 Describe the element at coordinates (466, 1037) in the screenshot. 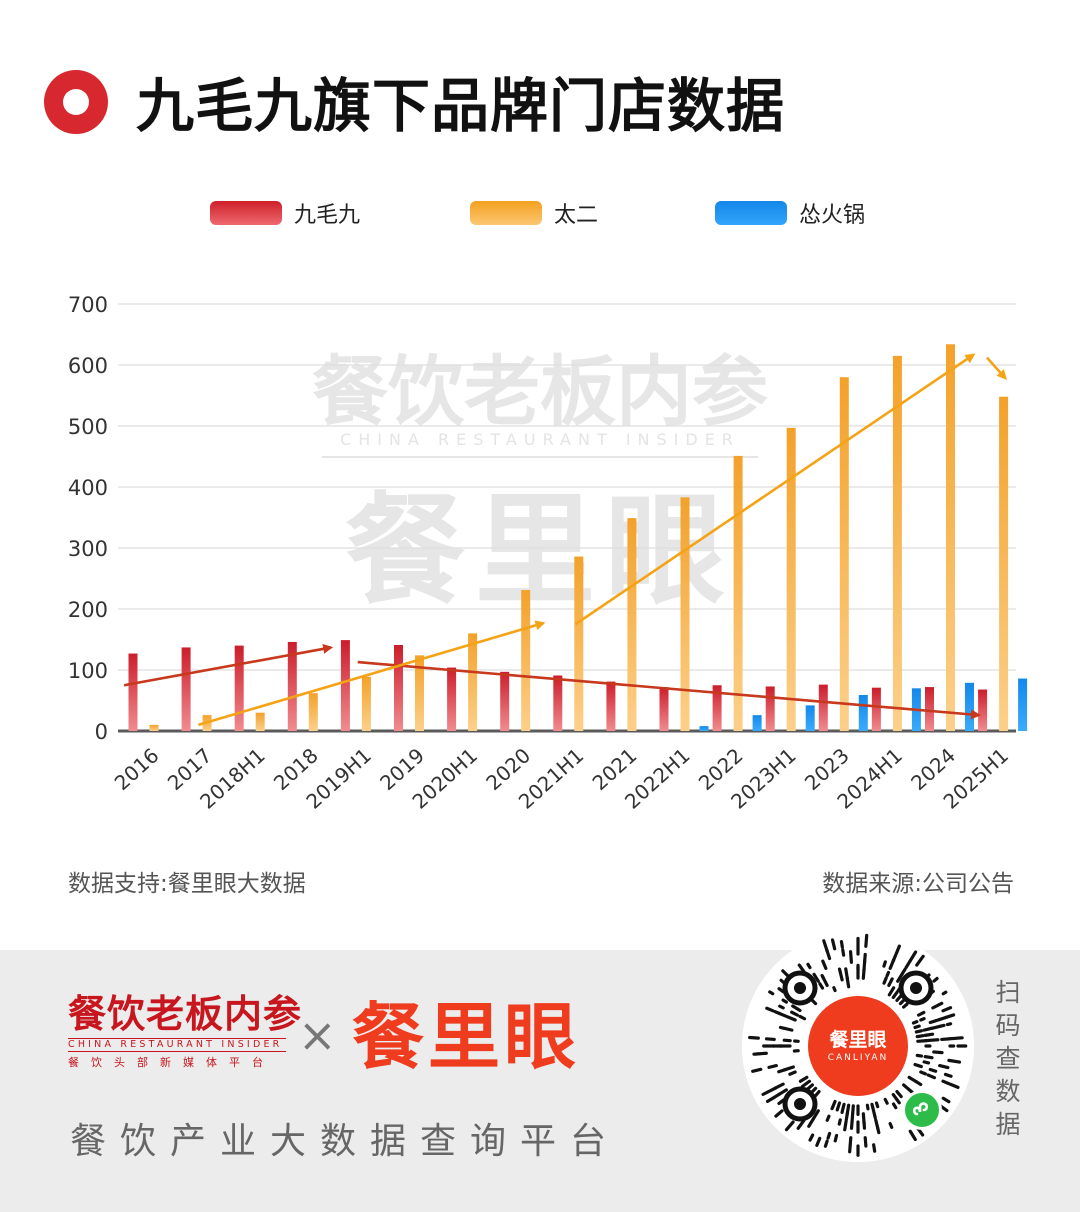

I see `brand-logo-canliyan: 餐里眼` at that location.